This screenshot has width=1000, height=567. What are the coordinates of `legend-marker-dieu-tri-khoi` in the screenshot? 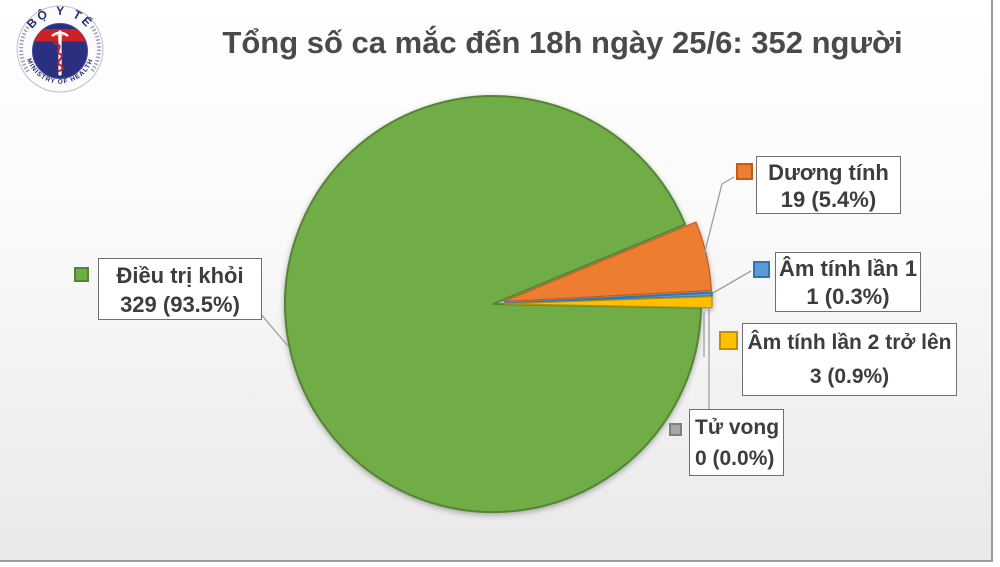 It's located at (81, 274).